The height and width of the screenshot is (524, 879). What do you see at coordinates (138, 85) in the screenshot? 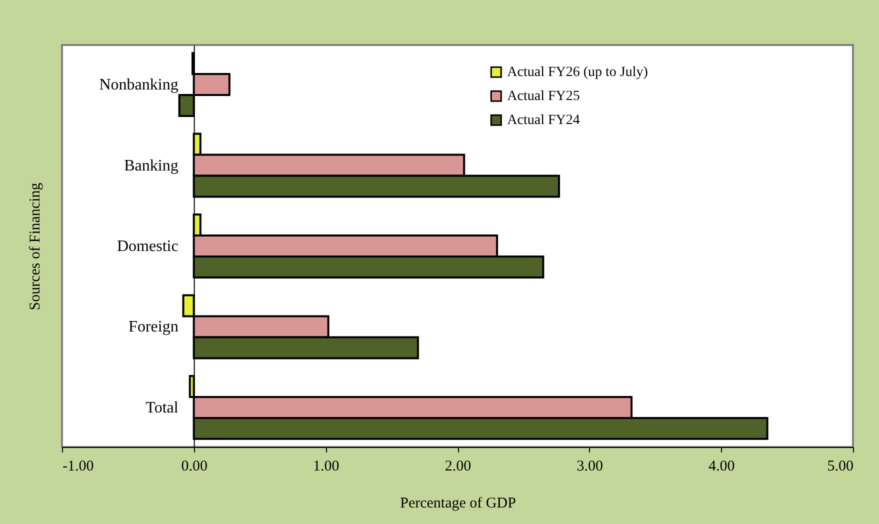
I see `y-tick-label: Nonbanking` at bounding box center [138, 85].